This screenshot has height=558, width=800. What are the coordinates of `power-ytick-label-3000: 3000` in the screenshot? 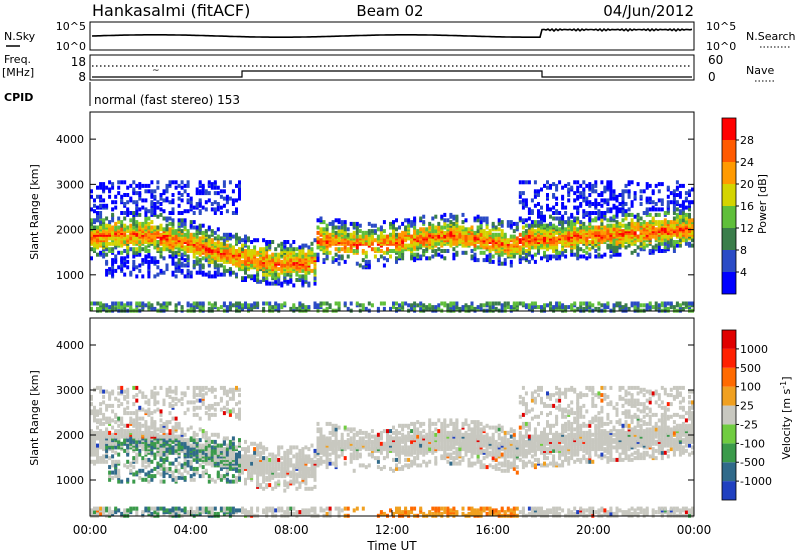 It's located at (70, 184).